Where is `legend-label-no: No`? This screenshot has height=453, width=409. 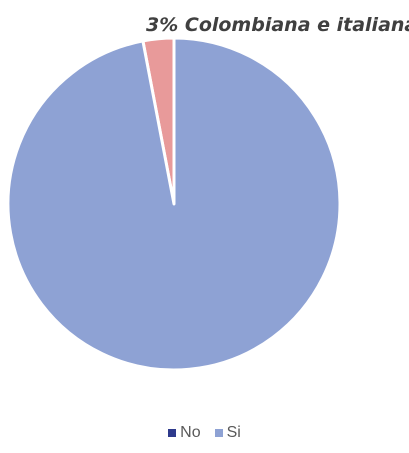 legend-label-no: No is located at coordinates (190, 432).